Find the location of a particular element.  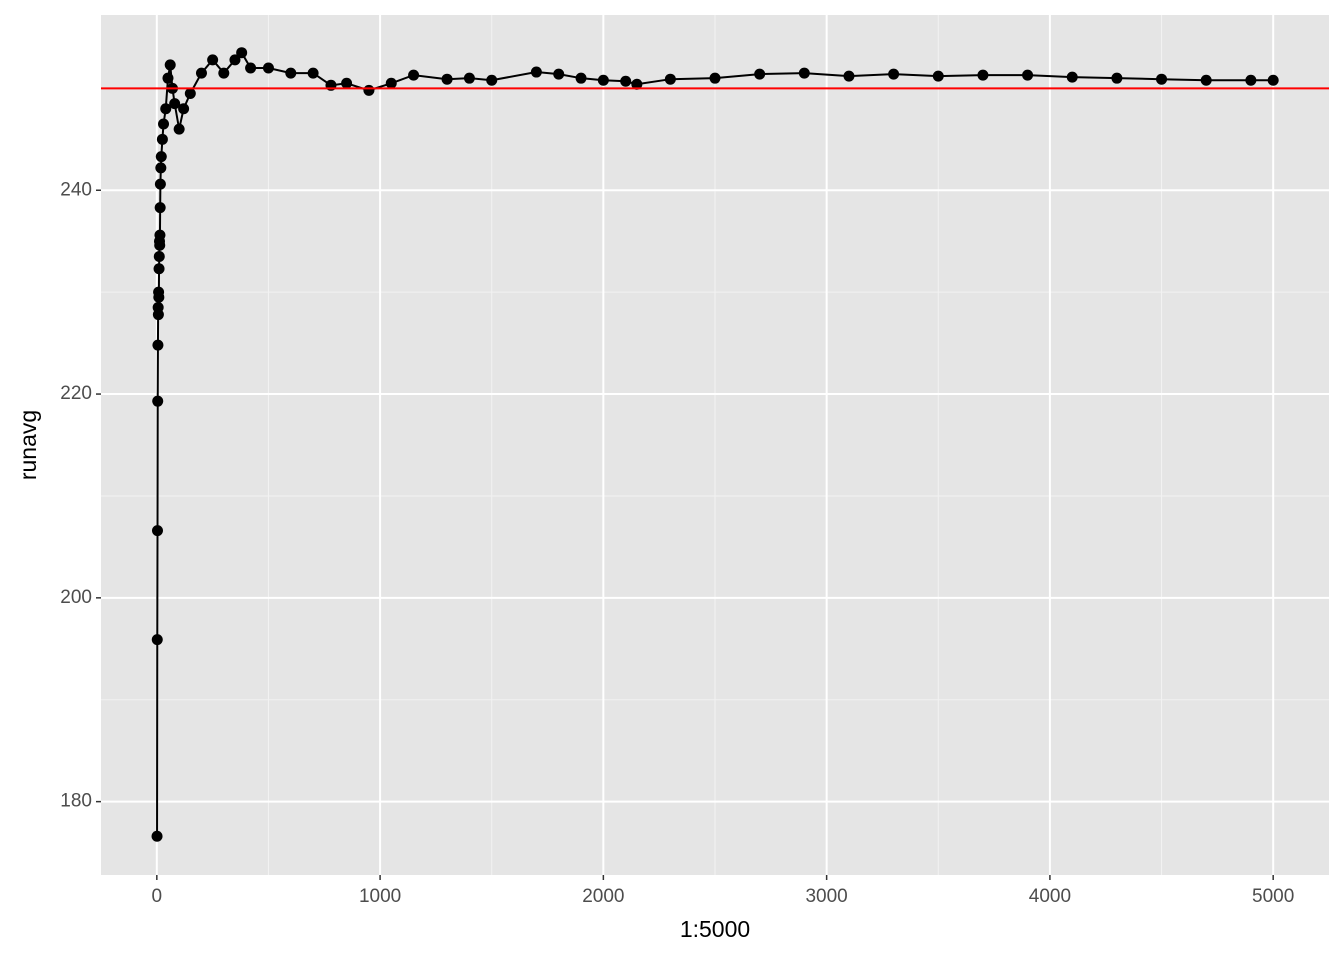

y-tick-label: 240 is located at coordinates (76, 189).